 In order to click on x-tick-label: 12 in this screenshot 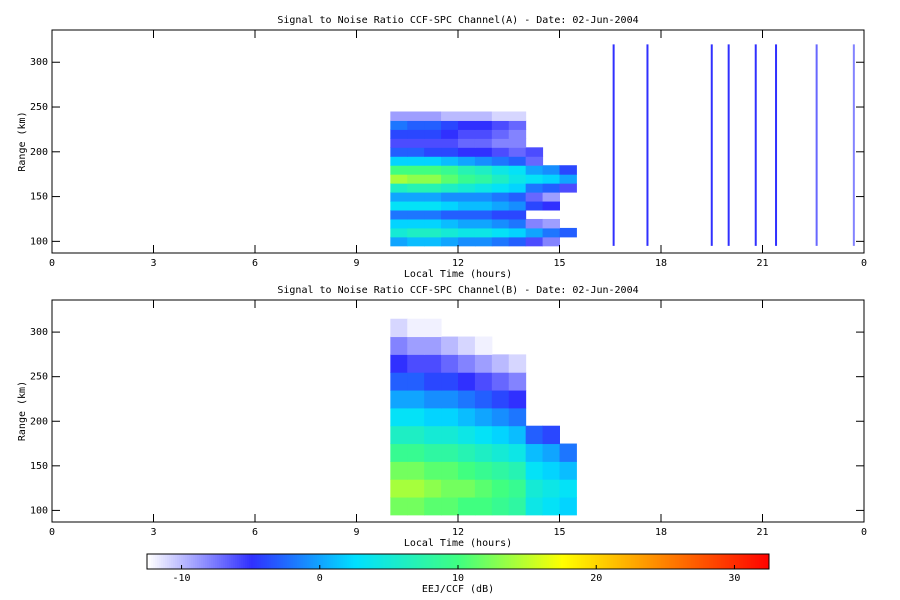, I will do `click(458, 263)`.